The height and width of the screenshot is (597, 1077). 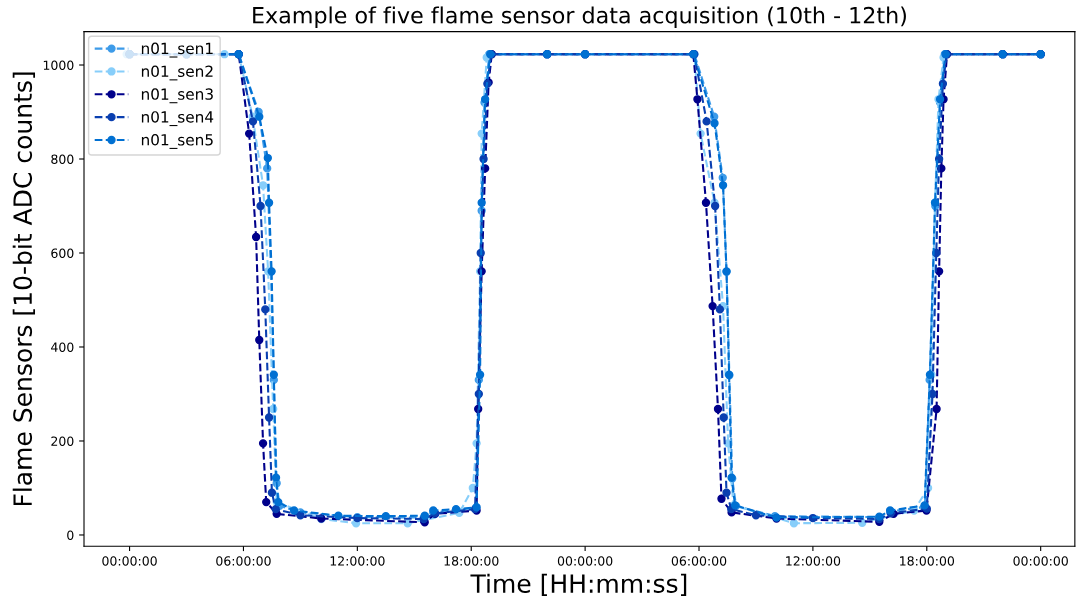 I want to click on y-tick-label: 200, so click(x=62, y=441).